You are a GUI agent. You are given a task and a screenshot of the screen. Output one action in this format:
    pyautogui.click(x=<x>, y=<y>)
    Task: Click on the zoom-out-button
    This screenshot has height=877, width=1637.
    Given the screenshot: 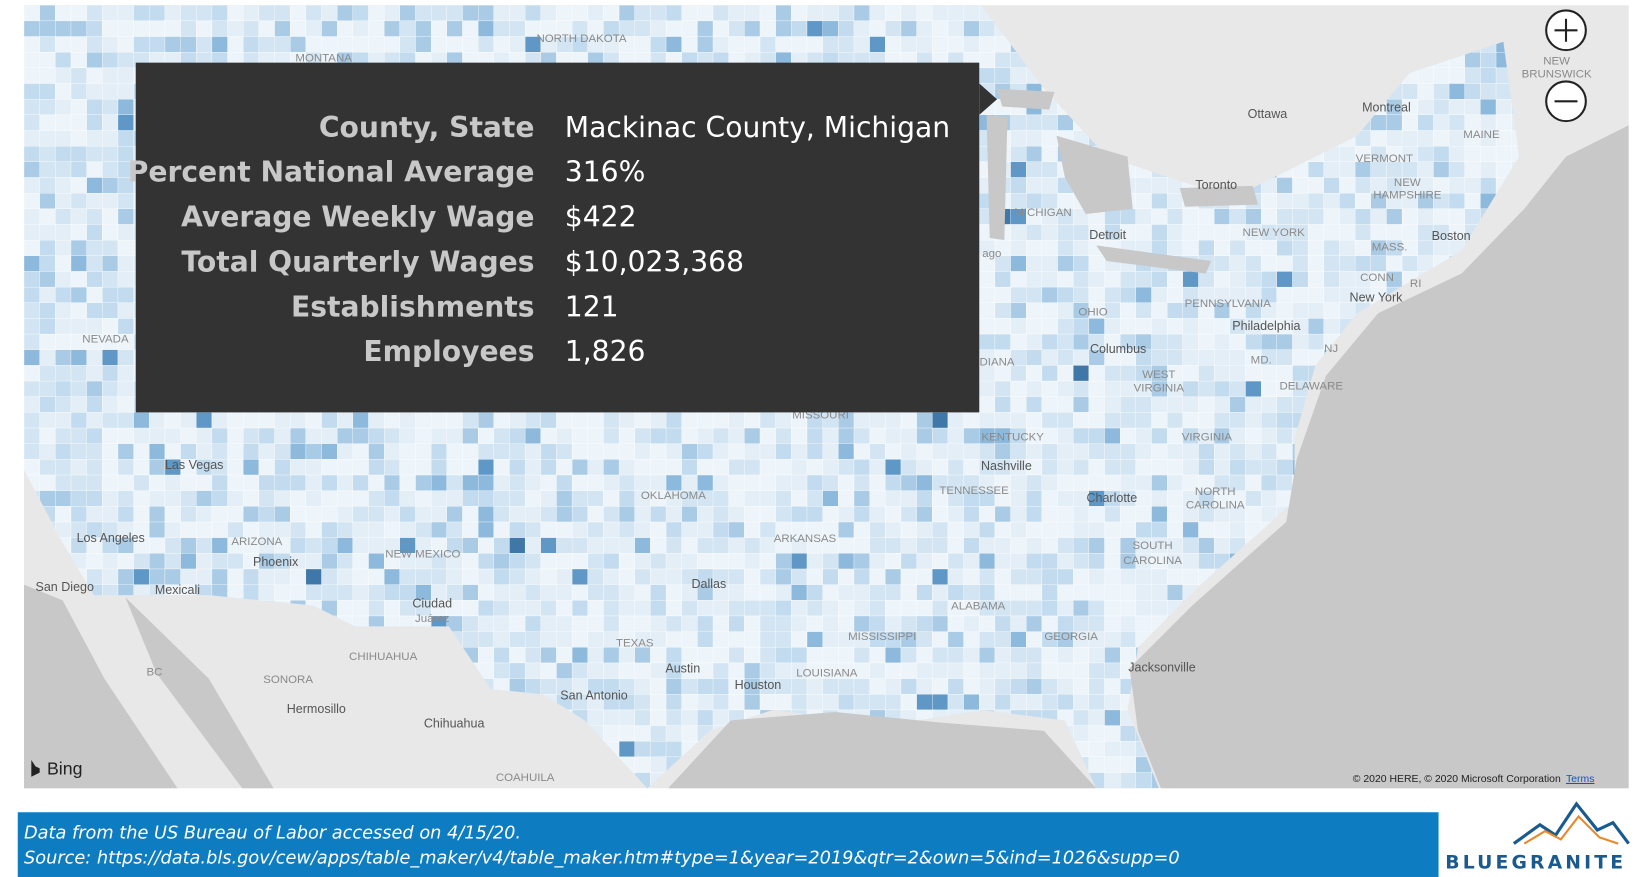 What is the action you would take?
    pyautogui.click(x=1566, y=101)
    